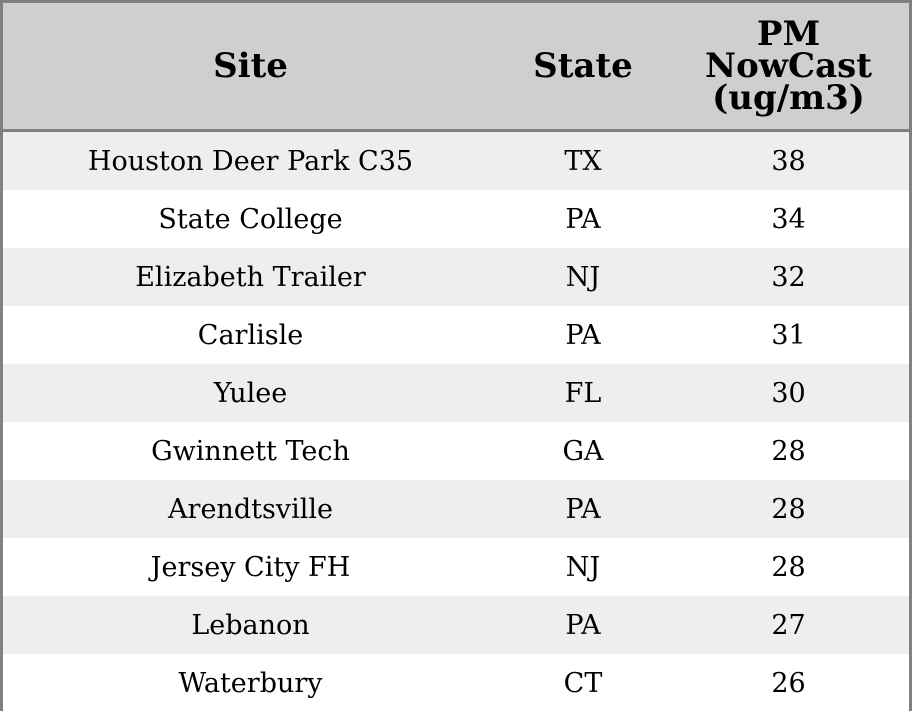 The height and width of the screenshot is (712, 912). I want to click on cell-state: TX, so click(583, 161).